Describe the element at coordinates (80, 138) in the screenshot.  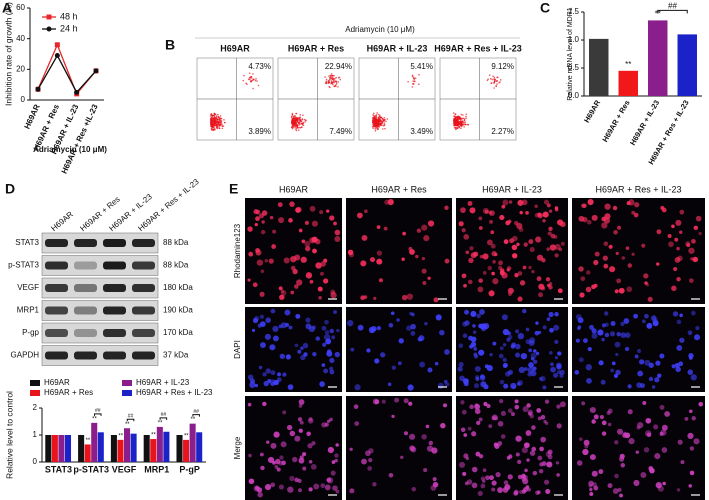
I see `x-tick-label: H69AR + Res +IL-23` at that location.